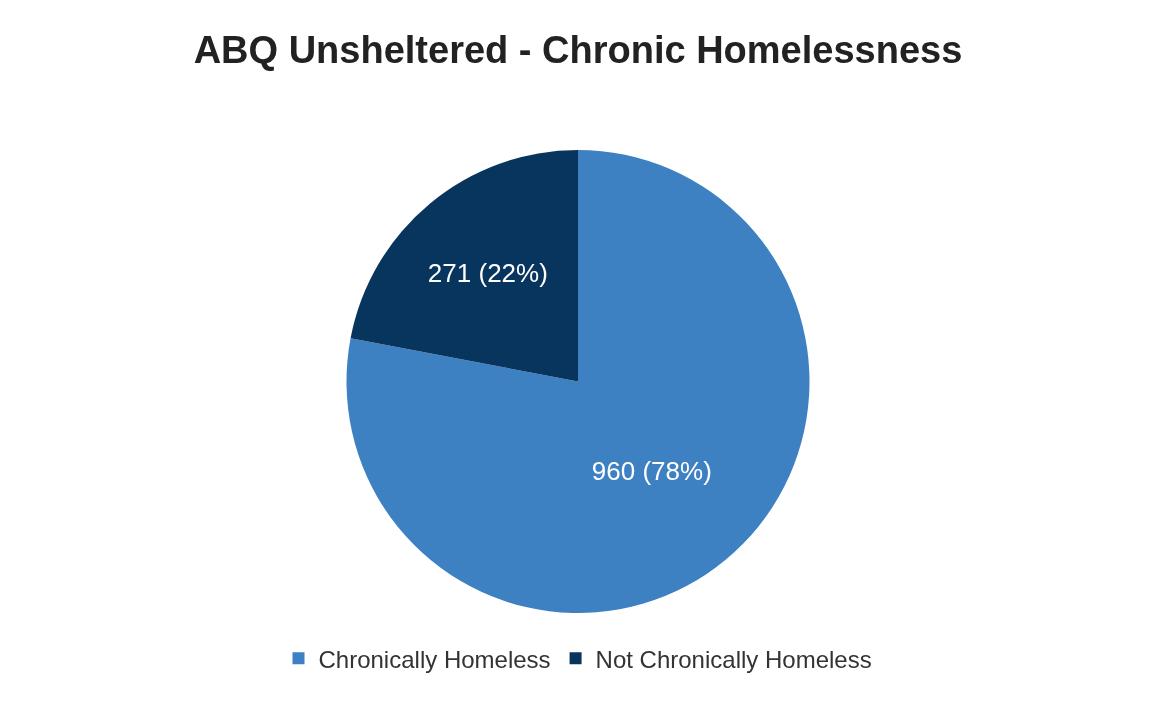 The width and height of the screenshot is (1156, 723). Describe the element at coordinates (578, 49) in the screenshot. I see `chart-title: ABQ Unsheltered - Chronic Homelessness` at that location.